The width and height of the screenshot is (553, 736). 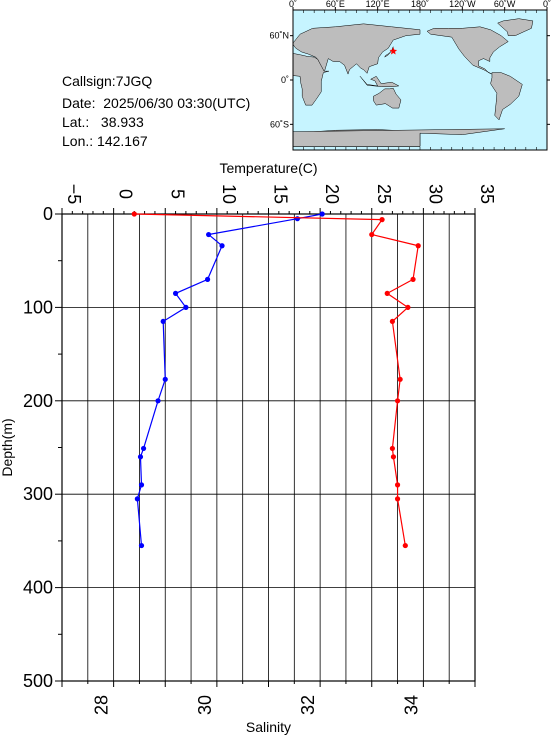 I want to click on temperature-tick-label: 20, so click(x=332, y=194).